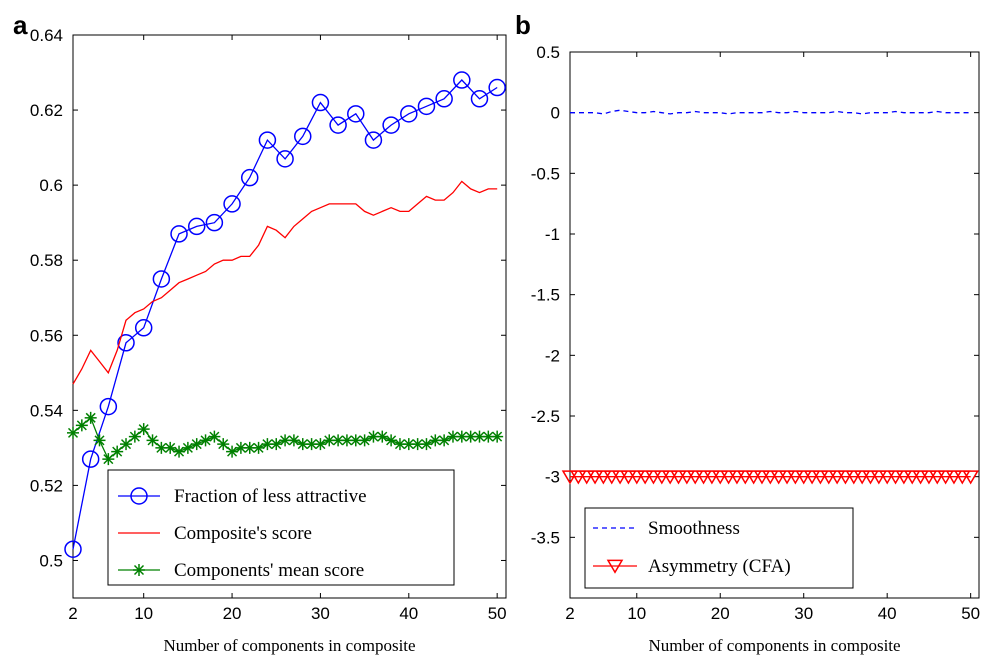 The height and width of the screenshot is (655, 981). I want to click on x-tick-label: 30, so click(320, 613).